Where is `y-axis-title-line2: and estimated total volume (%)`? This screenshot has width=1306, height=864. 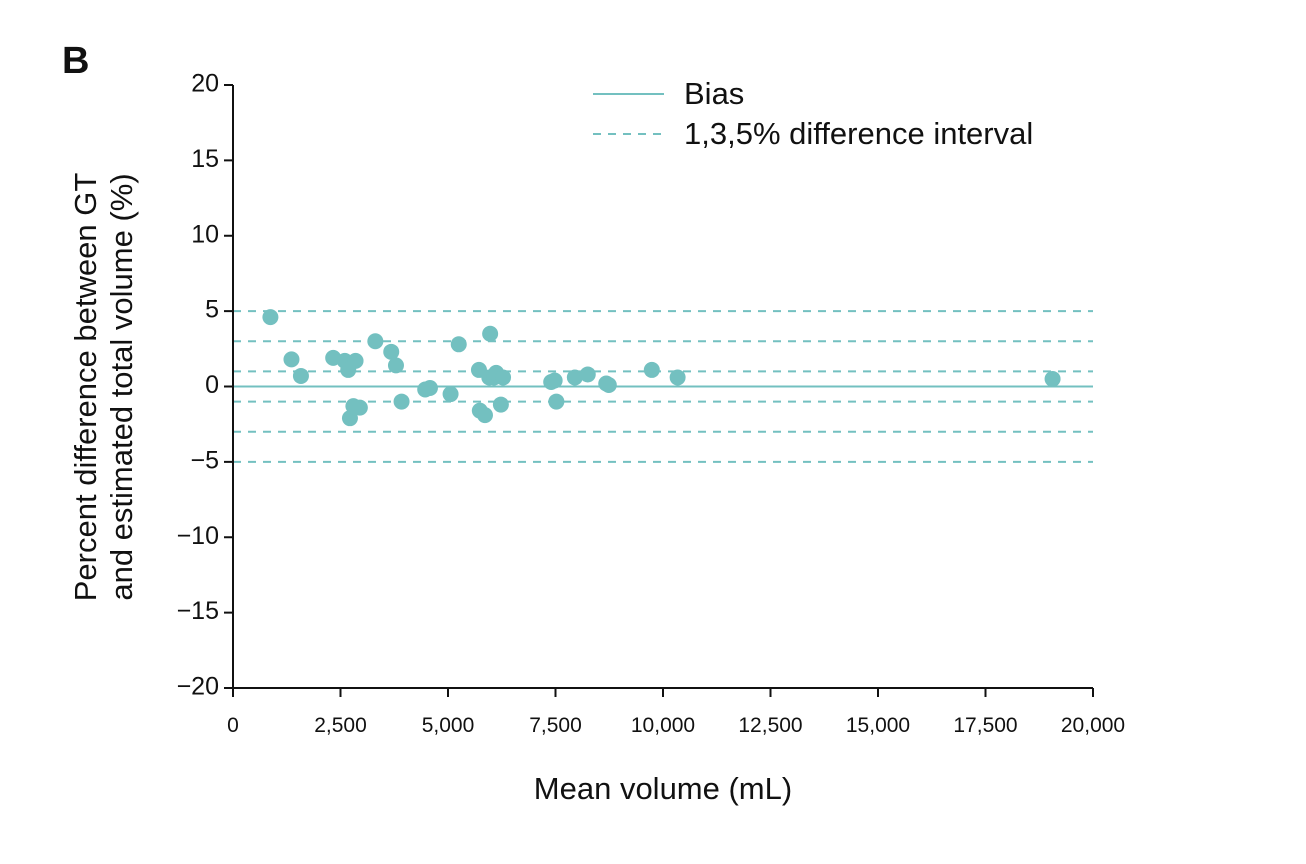
y-axis-title-line2: and estimated total volume (%) is located at coordinates (121, 386).